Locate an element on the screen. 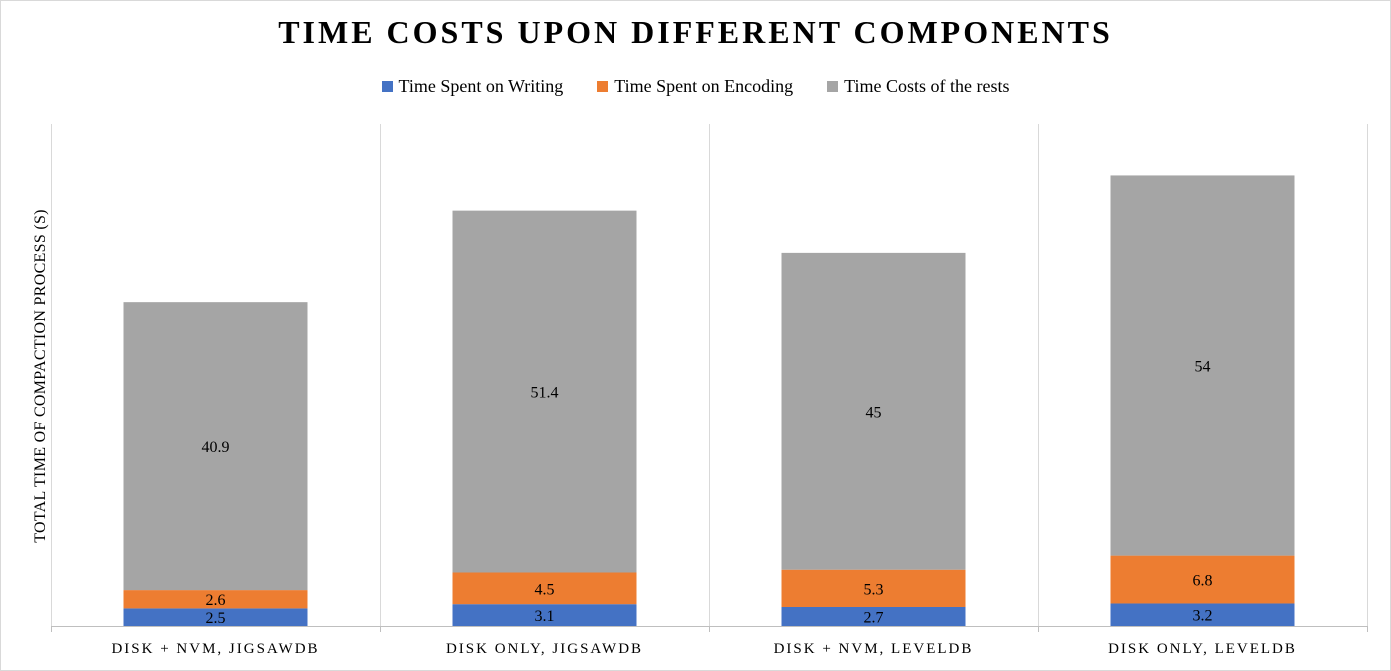  data-label: 2.5 is located at coordinates (216, 618).